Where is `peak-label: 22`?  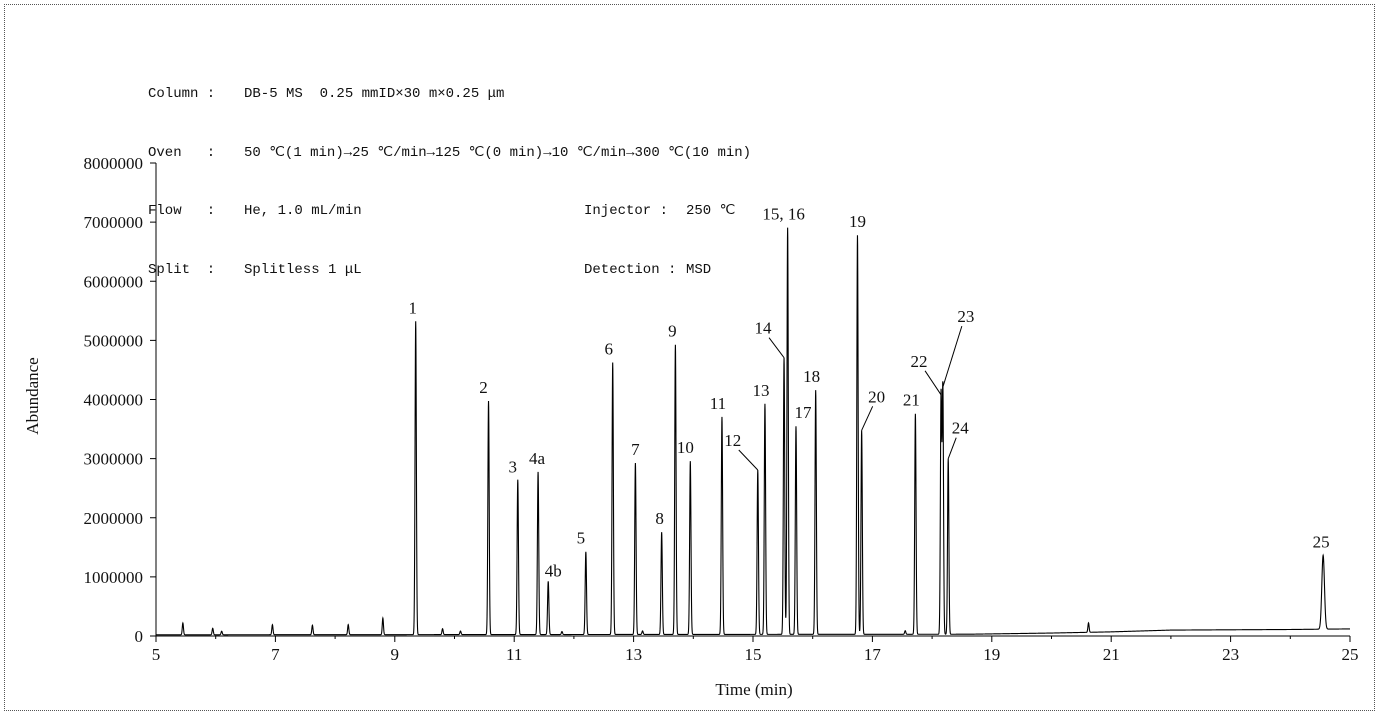
peak-label: 22 is located at coordinates (919, 361).